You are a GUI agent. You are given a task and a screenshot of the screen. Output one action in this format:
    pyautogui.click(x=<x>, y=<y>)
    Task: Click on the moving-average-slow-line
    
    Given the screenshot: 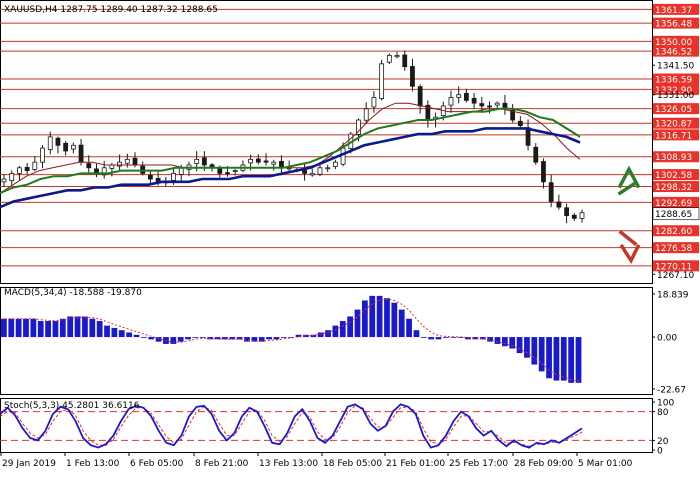 What is the action you would take?
    pyautogui.click(x=290, y=168)
    